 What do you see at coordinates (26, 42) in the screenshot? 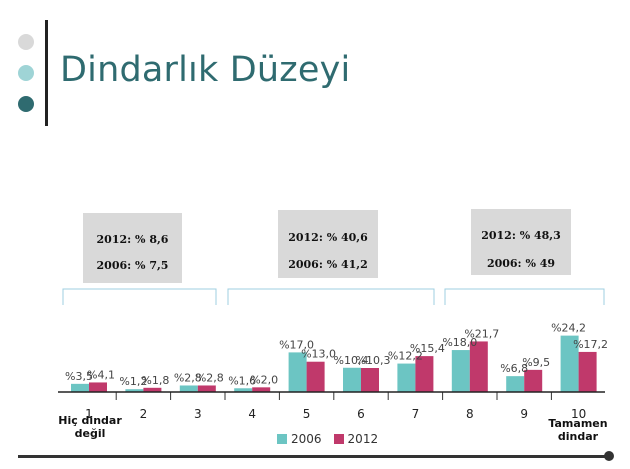
I see `dot-light-gray` at bounding box center [26, 42].